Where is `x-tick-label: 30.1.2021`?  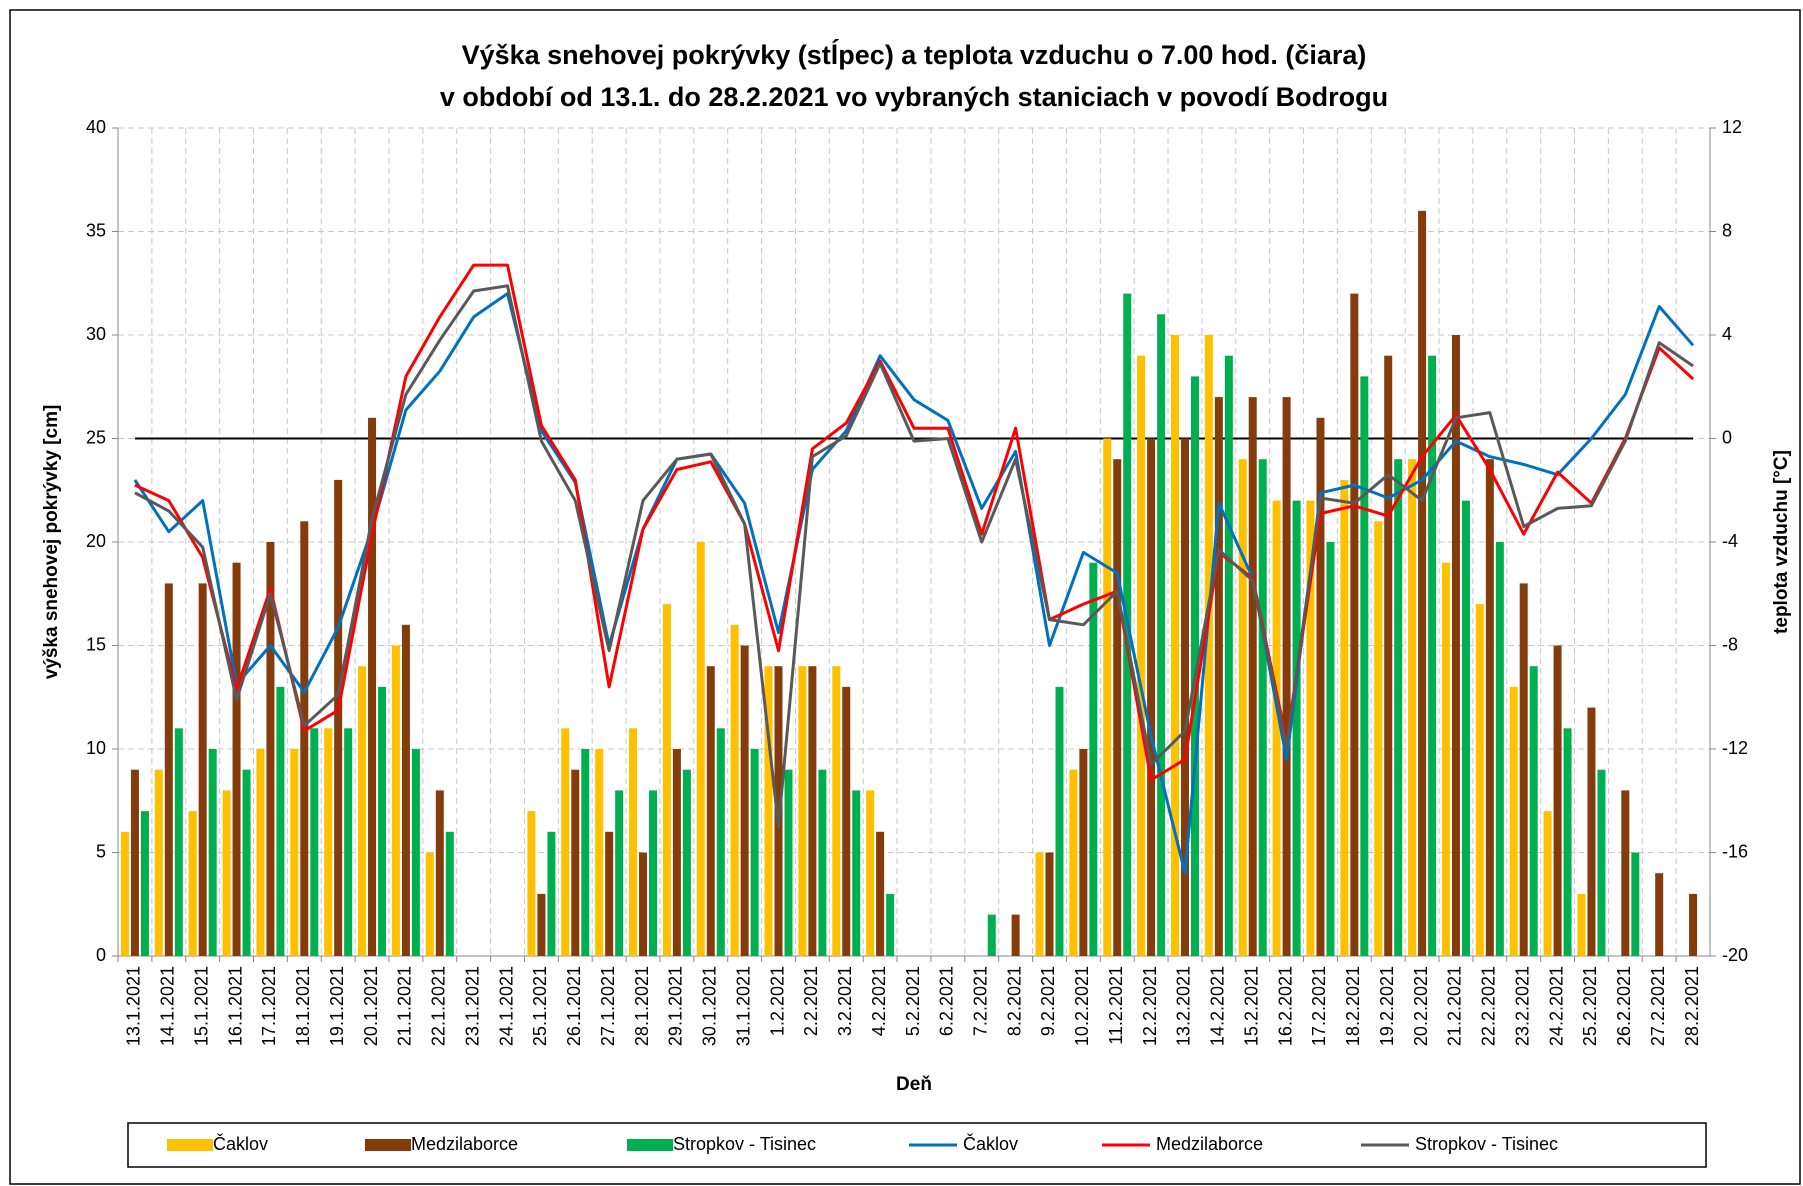 x-tick-label: 30.1.2021 is located at coordinates (710, 1006).